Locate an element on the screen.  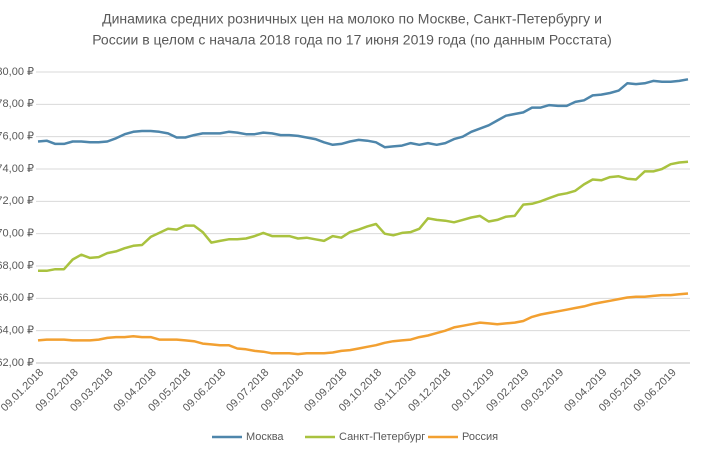
y-tick-label: 62,00 ₽ is located at coordinates (17, 363).